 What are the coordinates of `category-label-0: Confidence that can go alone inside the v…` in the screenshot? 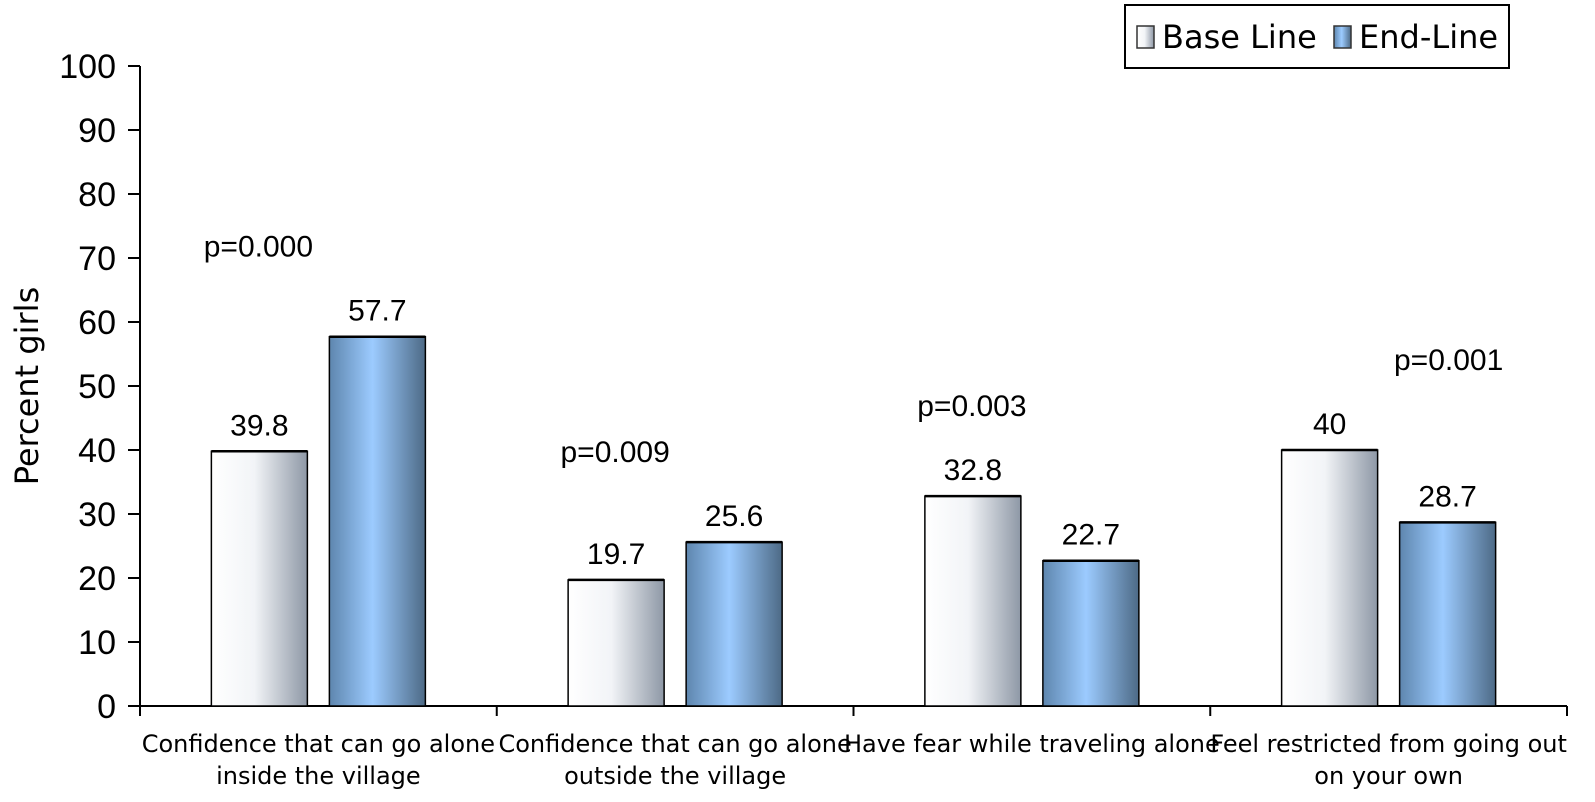 It's located at (318, 760).